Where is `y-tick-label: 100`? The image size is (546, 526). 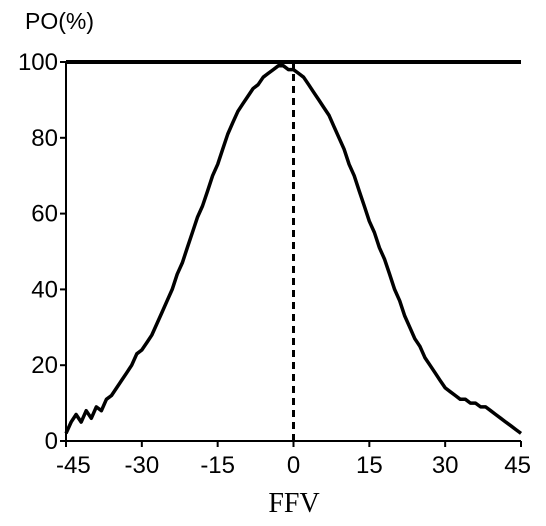
y-tick-label: 100 is located at coordinates (38, 62).